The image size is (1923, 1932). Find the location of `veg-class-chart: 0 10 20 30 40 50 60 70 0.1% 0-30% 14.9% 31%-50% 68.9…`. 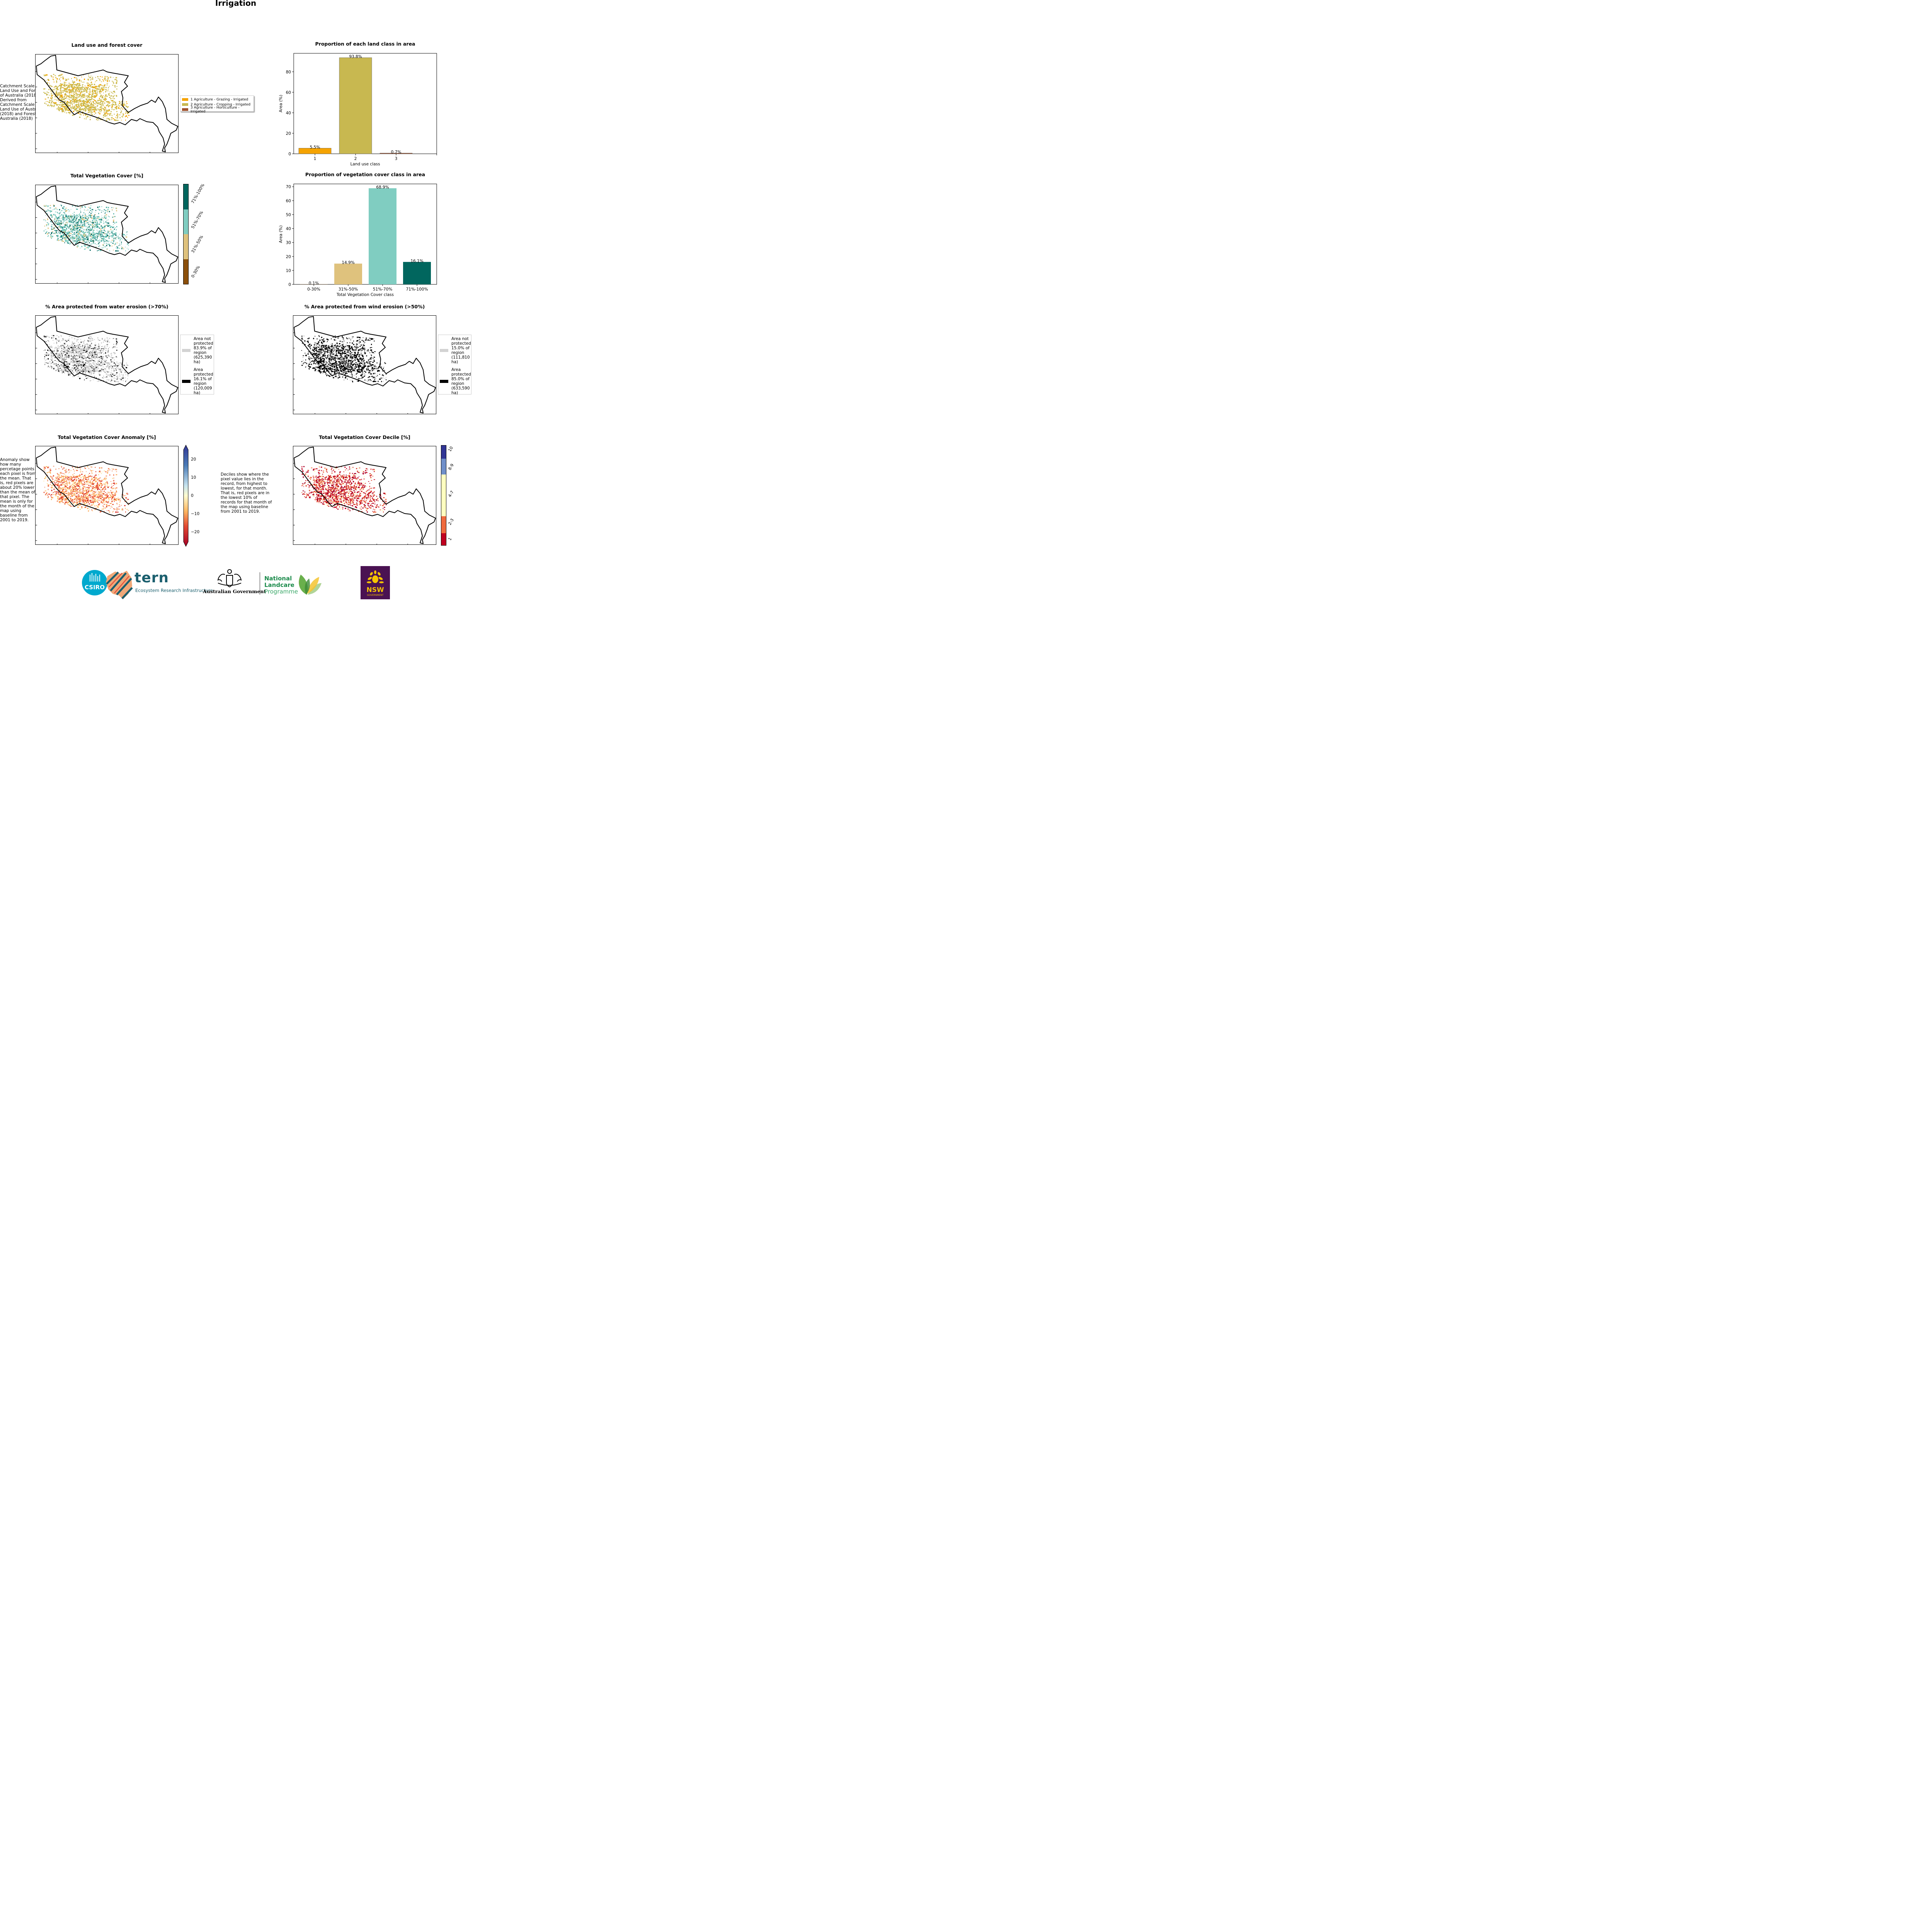

veg-class-chart: 0 10 20 30 40 50 60 70 0.1% 0-30% 14.9% 31%-50% 68.9… is located at coordinates (354, 239).